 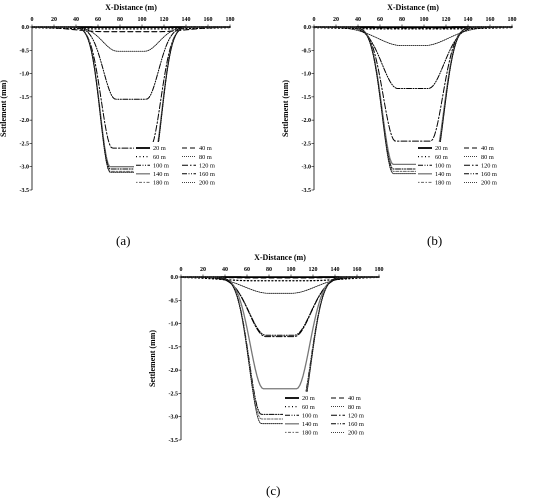 I want to click on x-axis-title: X-Distance (m), so click(x=131, y=7).